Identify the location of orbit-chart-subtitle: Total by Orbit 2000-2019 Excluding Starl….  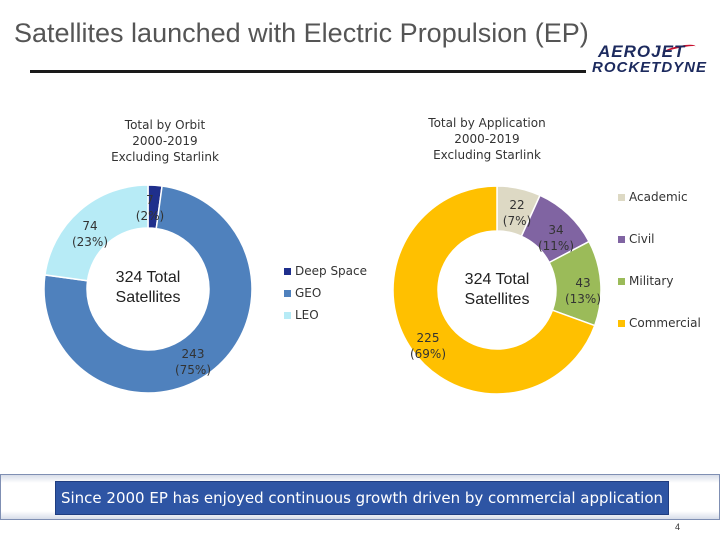
(165, 141).